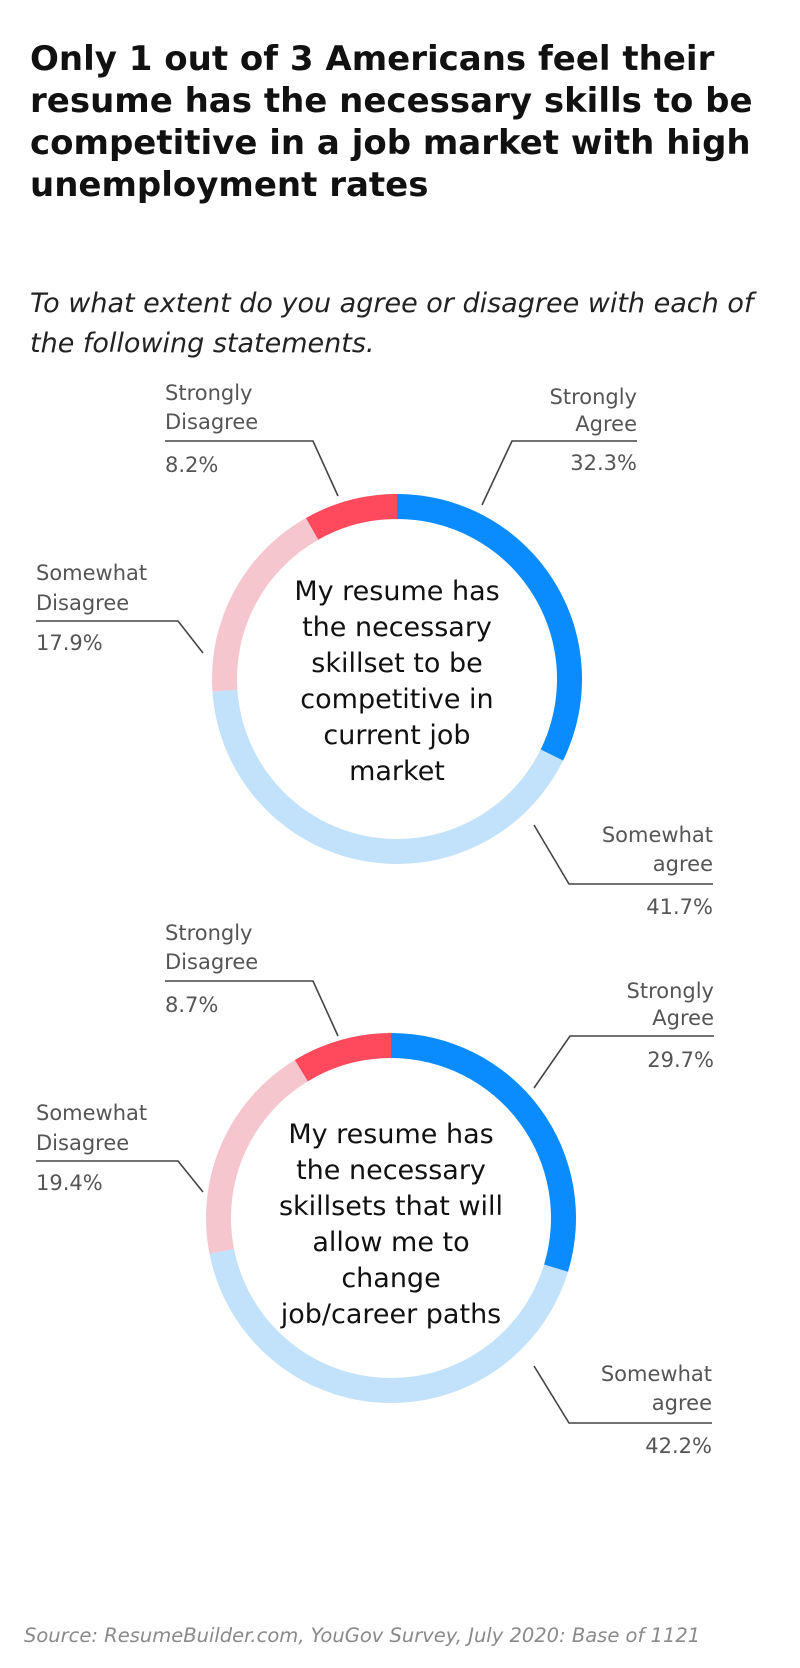 This screenshot has width=800, height=1668. What do you see at coordinates (191, 1005) in the screenshot?
I see `slice-value-label: 8.7%` at bounding box center [191, 1005].